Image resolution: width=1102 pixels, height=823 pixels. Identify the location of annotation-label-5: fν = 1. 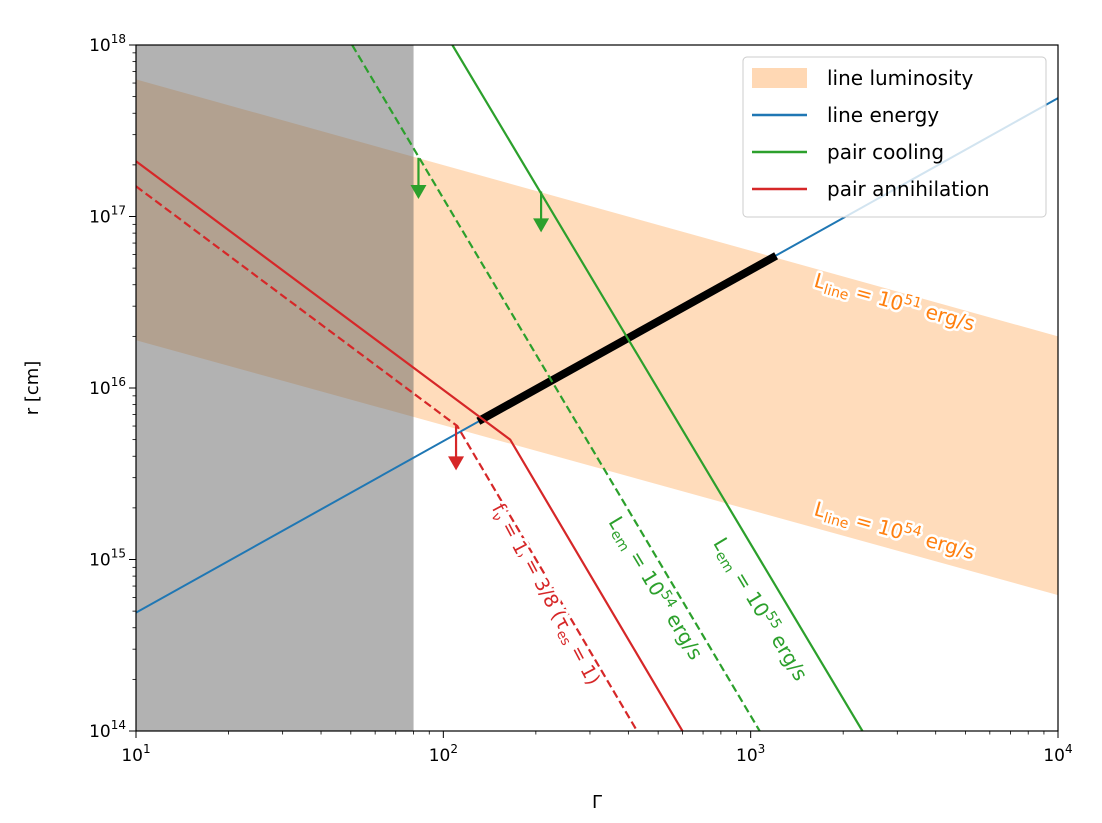
(509, 530).